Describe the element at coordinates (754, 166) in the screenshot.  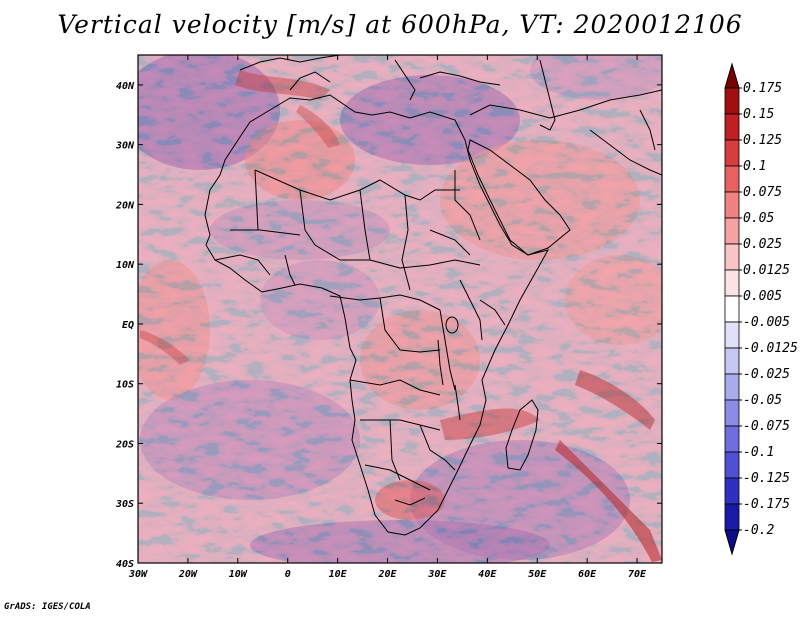
I see `colorbar-label: 0.1` at that location.